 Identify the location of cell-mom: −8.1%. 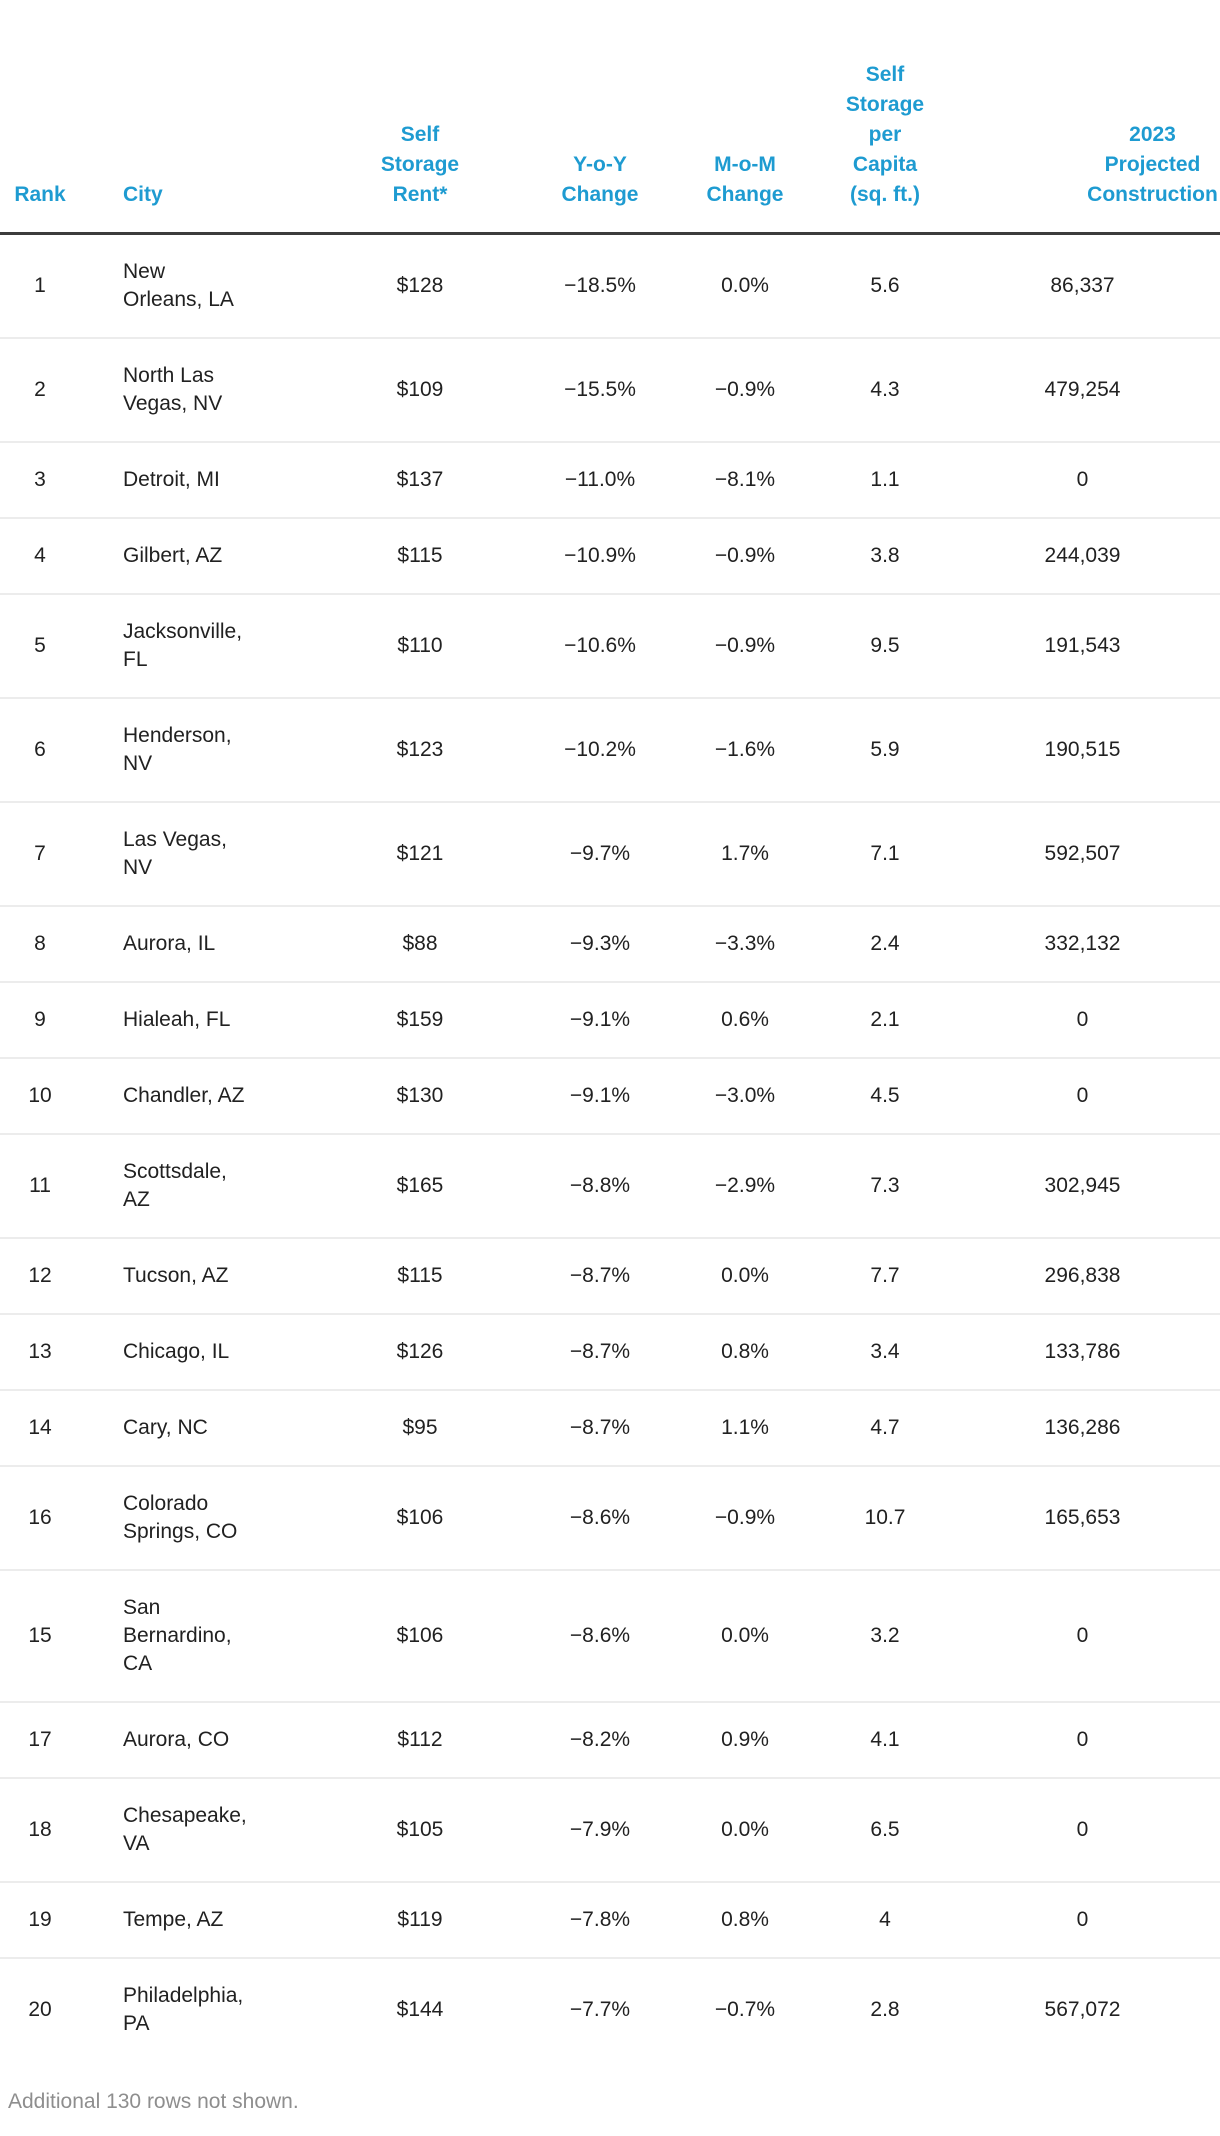
(745, 479).